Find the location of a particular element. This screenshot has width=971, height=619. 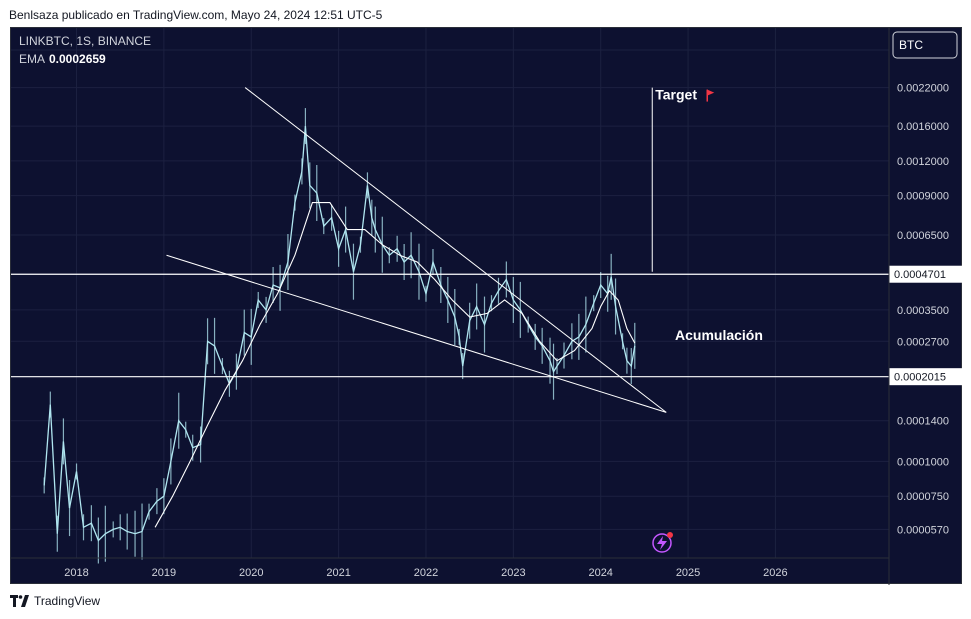

target-flag-icon is located at coordinates (711, 92).